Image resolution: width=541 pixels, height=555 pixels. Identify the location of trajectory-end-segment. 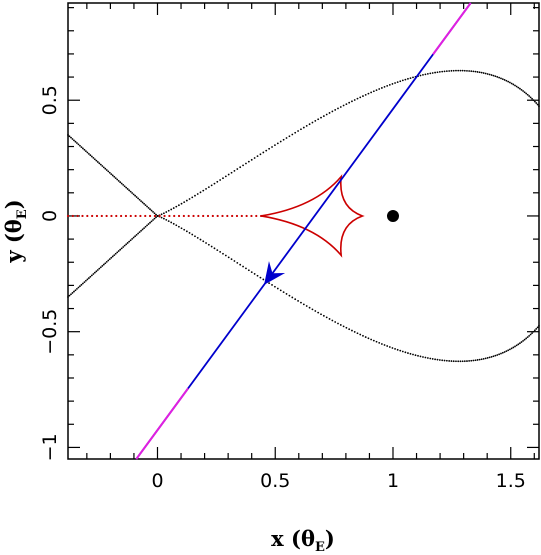
(452, 28).